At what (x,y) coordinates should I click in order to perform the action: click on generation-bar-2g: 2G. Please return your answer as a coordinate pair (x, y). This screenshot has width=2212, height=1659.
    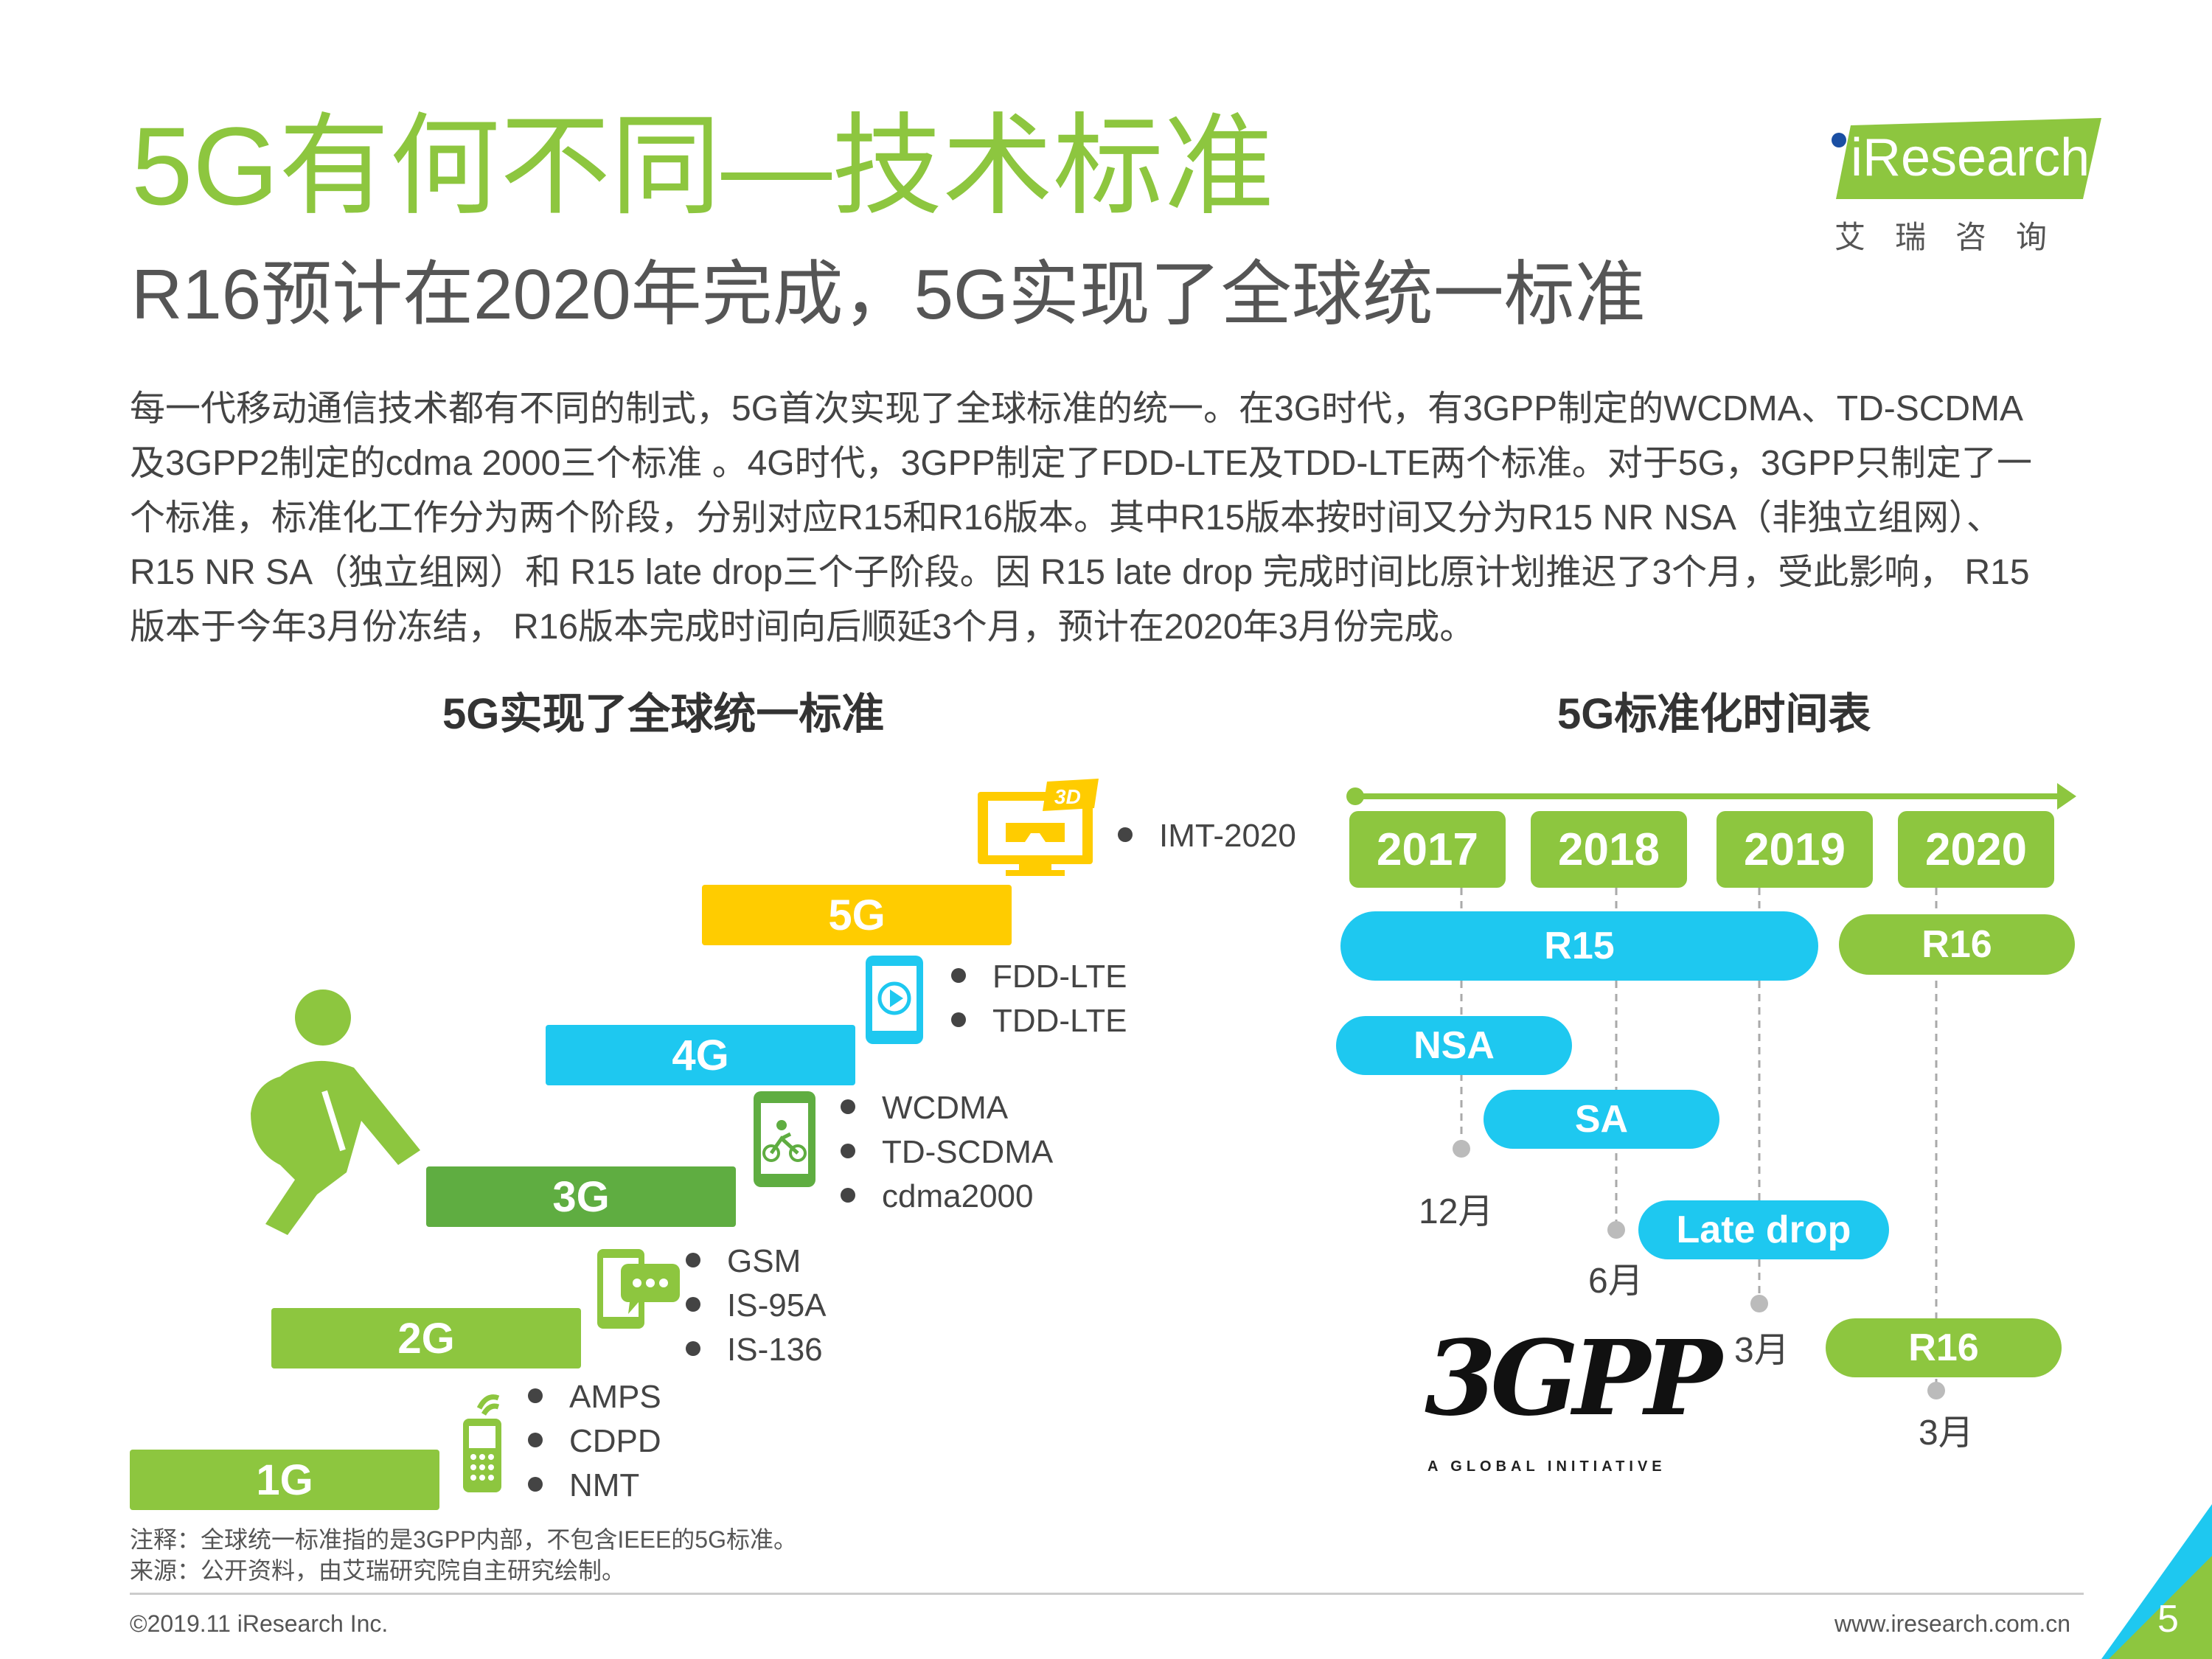
    Looking at the image, I should click on (426, 1338).